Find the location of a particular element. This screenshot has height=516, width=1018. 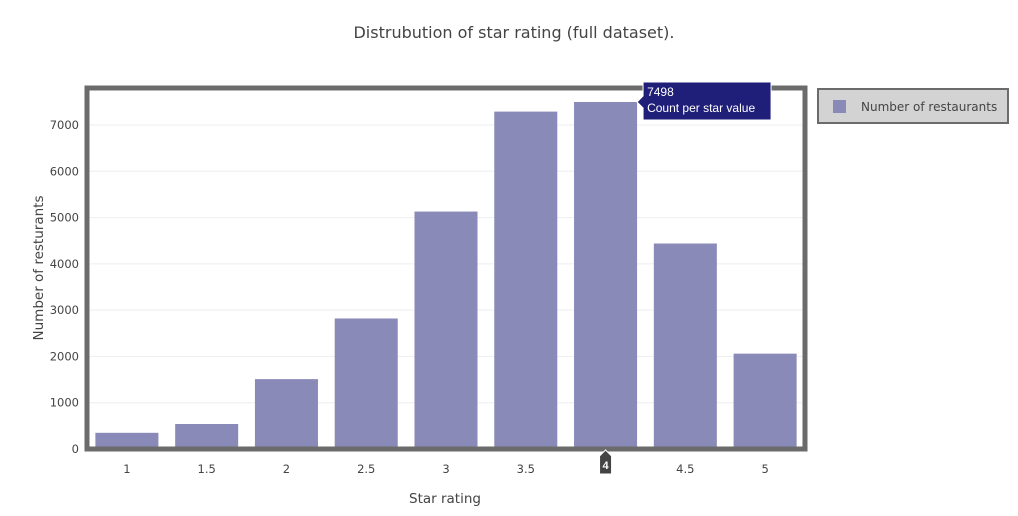

y-tick-label: 5000 is located at coordinates (64, 218).